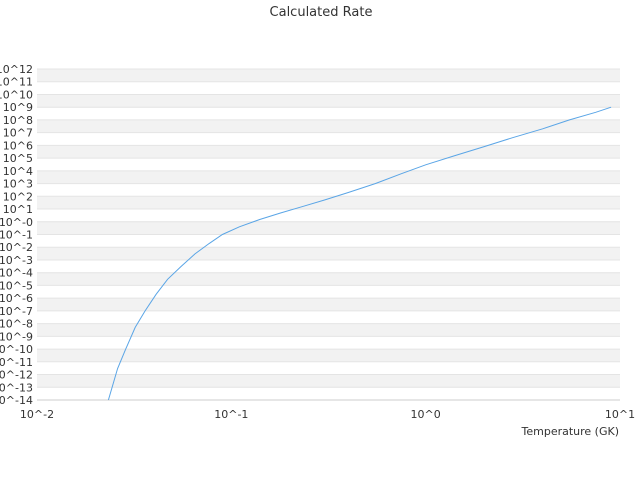  What do you see at coordinates (16, 387) in the screenshot?
I see `y-tick-label: 10^-13` at bounding box center [16, 387].